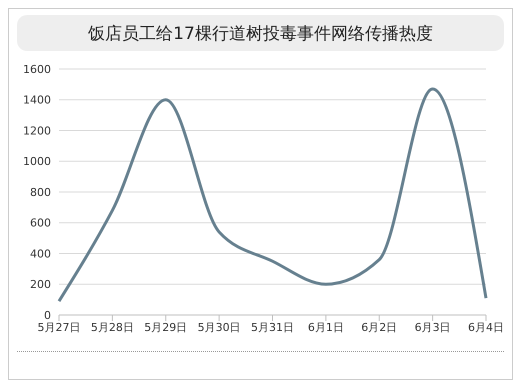 The height and width of the screenshot is (388, 521). I want to click on y-tick-label: 1200, so click(37, 131).